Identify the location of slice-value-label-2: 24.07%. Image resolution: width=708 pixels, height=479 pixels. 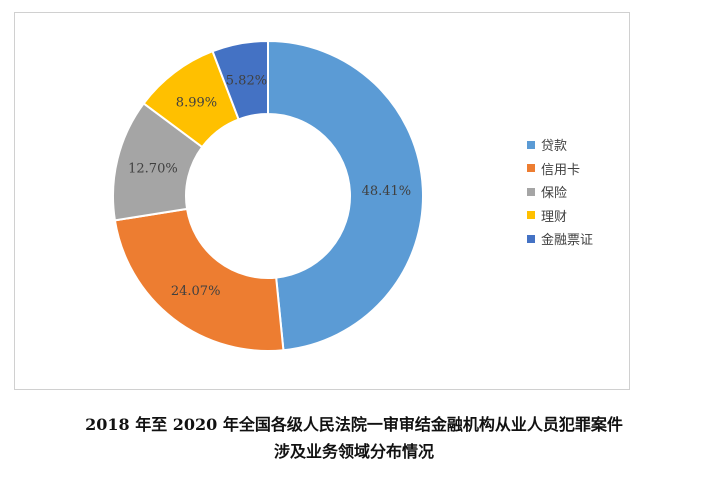
(196, 291).